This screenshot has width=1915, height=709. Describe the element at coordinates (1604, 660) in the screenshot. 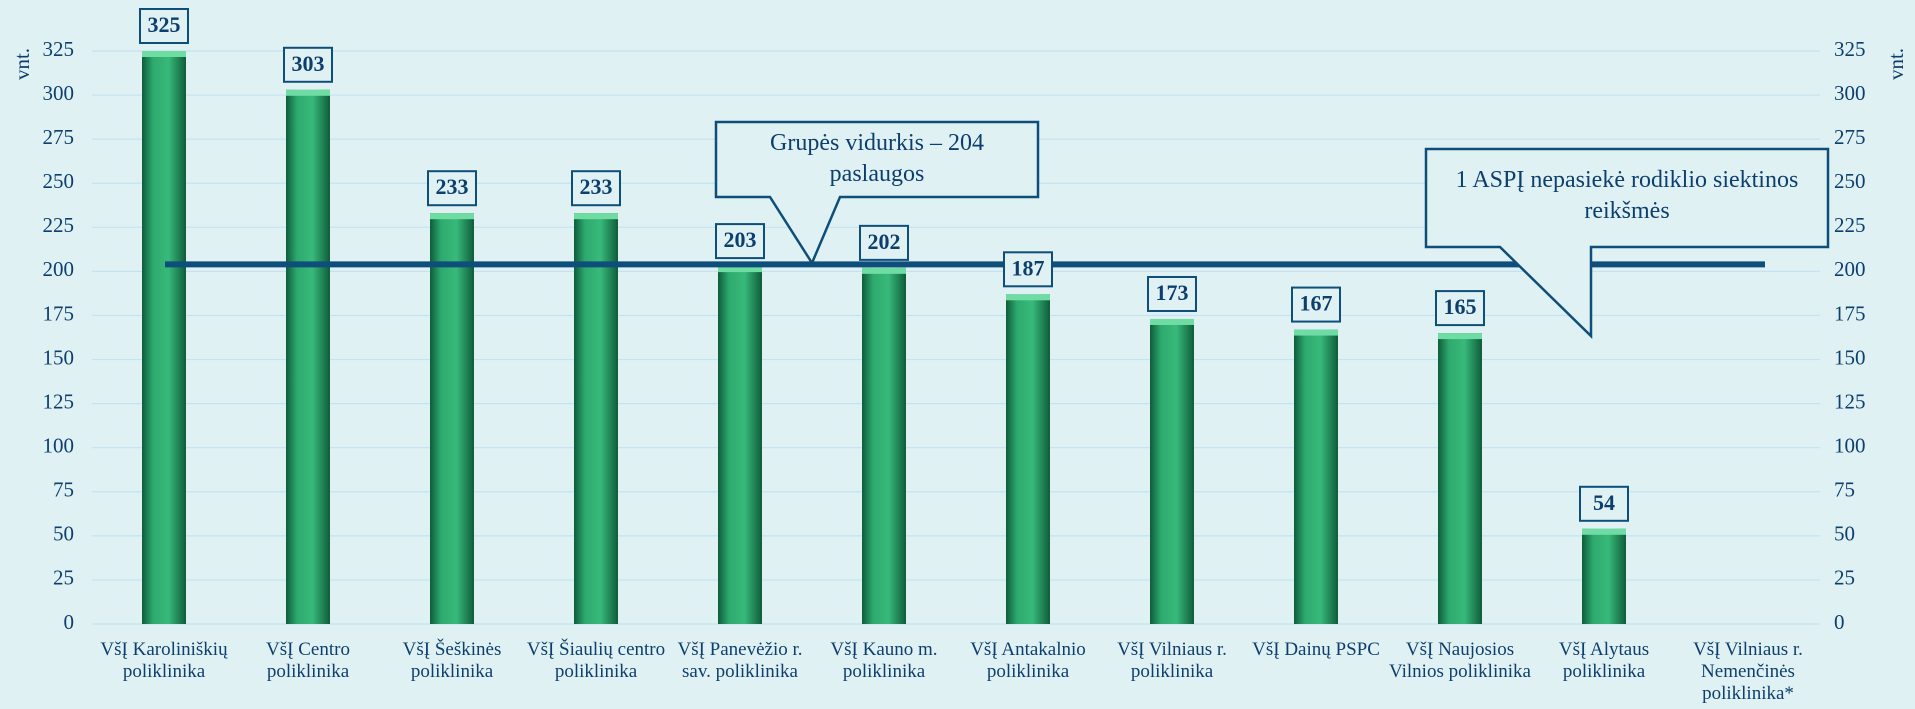

I see `x-tick-label: VšĮ Alytaus poliklinika` at that location.